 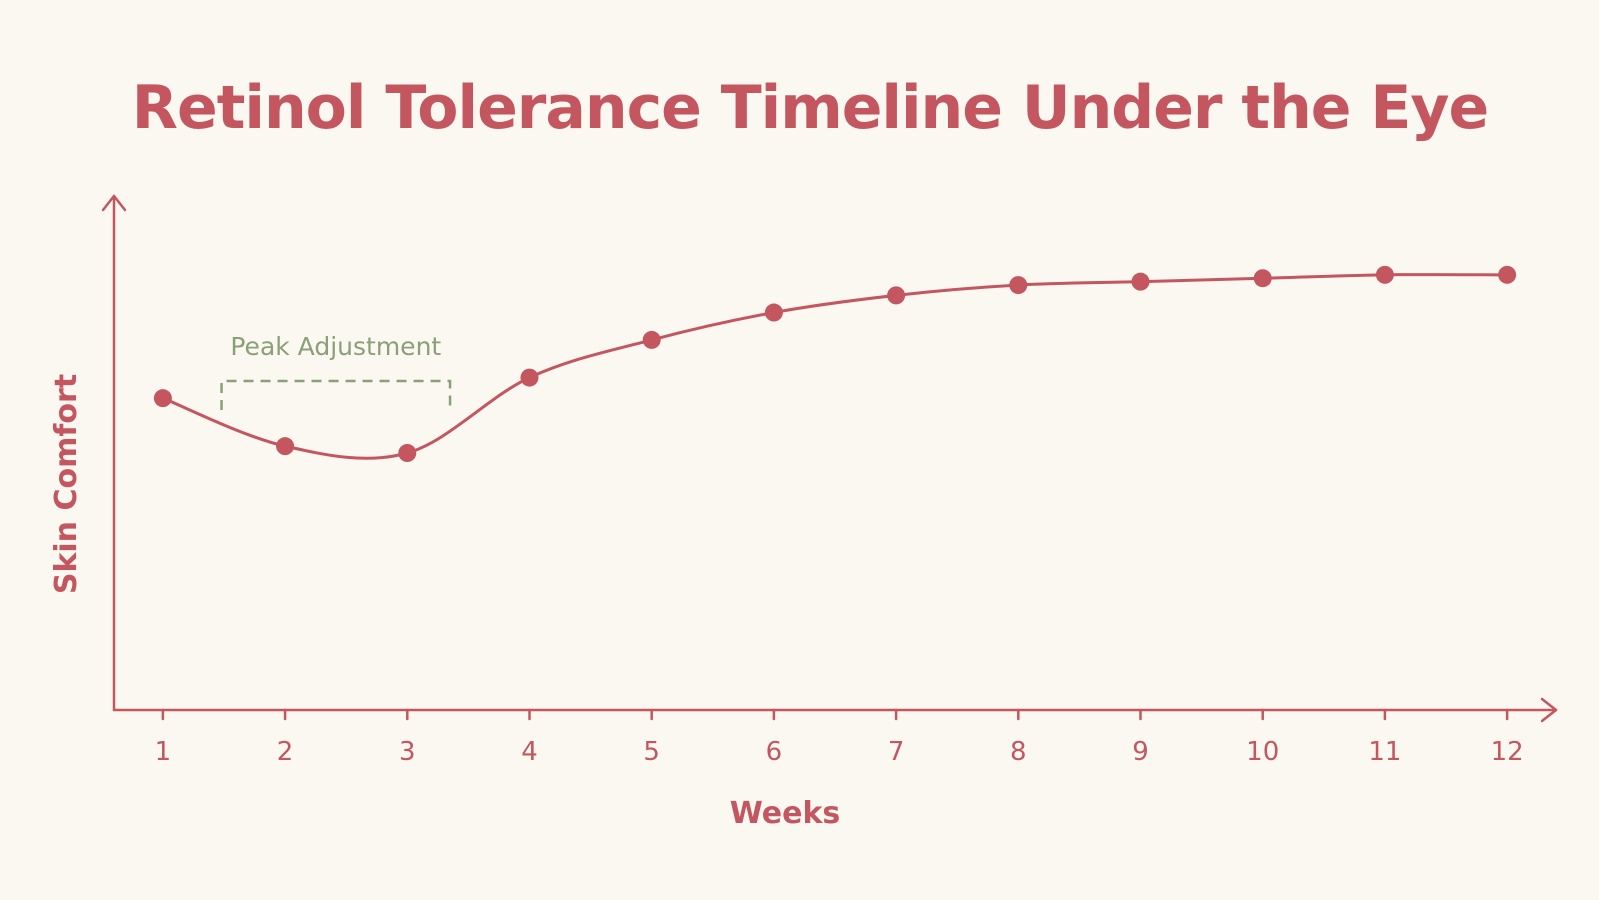 What do you see at coordinates (1140, 752) in the screenshot?
I see `x-tick-label-9: 9` at bounding box center [1140, 752].